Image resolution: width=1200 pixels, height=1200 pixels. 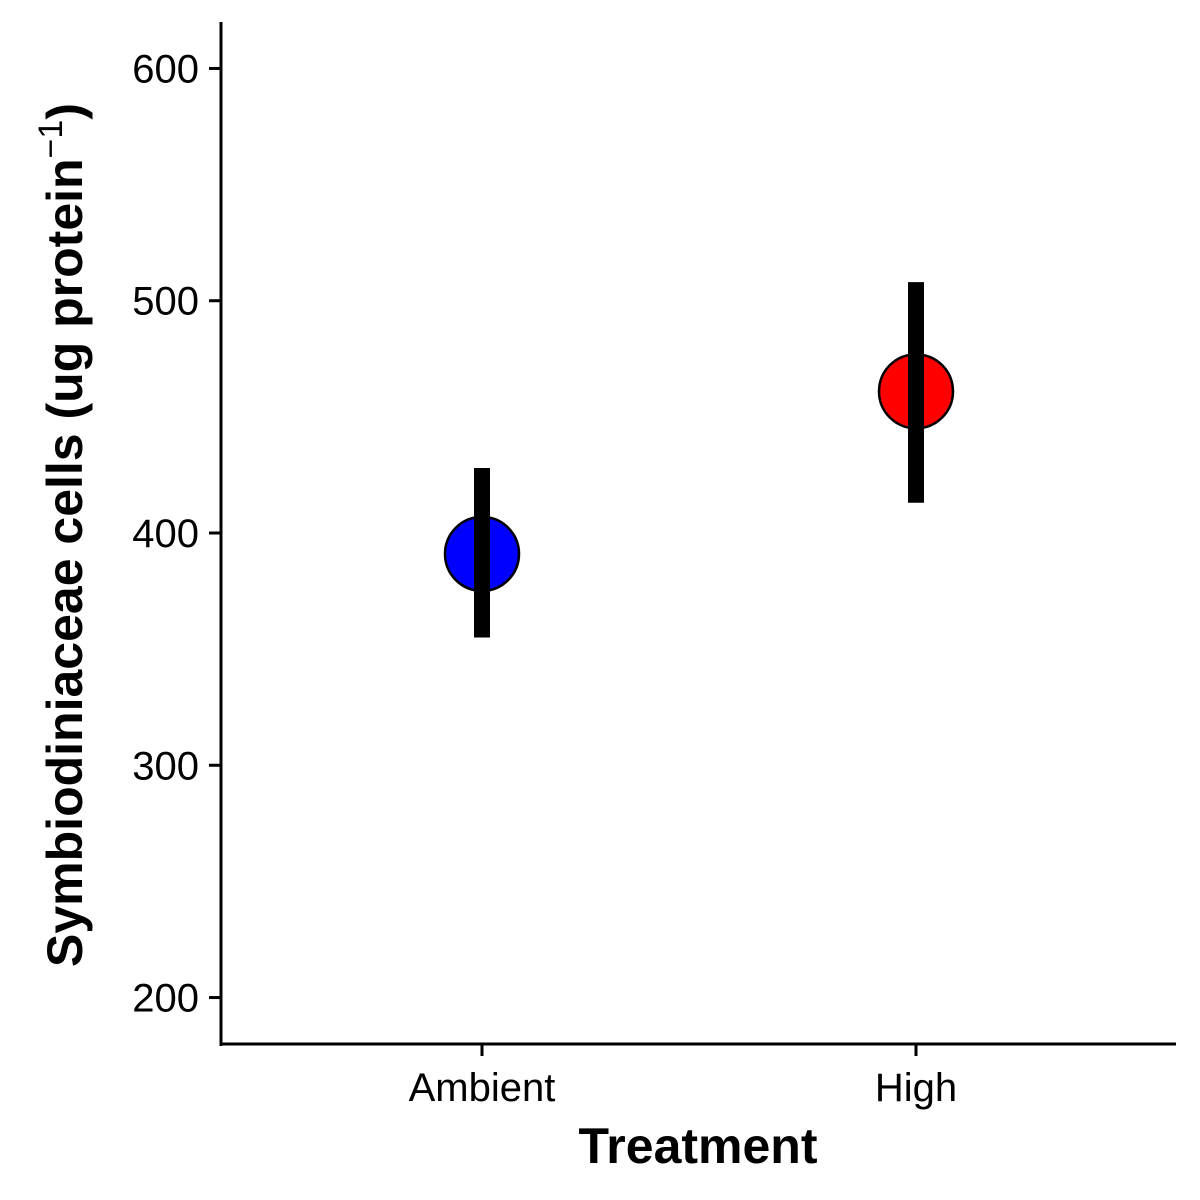 I want to click on y-tick-label: 300, so click(x=165, y=766).